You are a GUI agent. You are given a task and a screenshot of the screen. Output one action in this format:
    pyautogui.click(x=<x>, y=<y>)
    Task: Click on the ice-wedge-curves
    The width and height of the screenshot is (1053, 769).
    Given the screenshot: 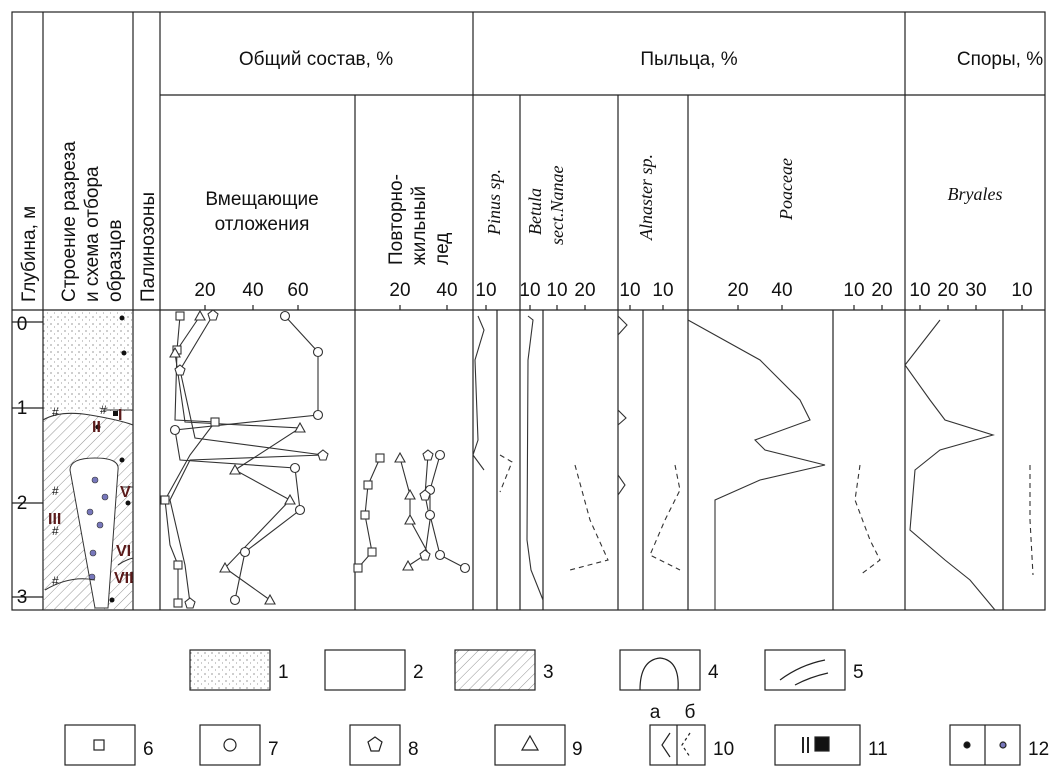 What is the action you would take?
    pyautogui.click(x=412, y=511)
    